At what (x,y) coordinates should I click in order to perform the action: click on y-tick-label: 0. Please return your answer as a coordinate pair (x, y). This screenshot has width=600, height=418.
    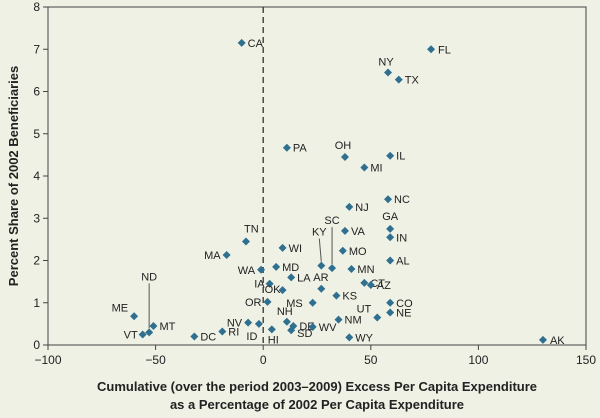
    Looking at the image, I should click on (36, 345).